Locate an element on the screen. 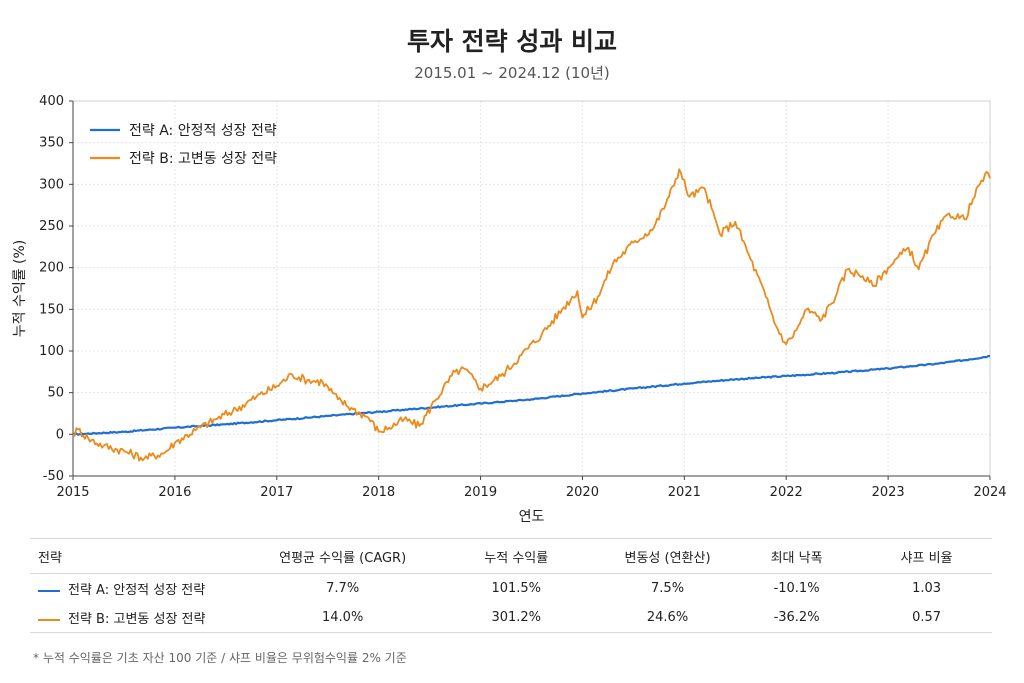 The image size is (1024, 683). header-cagr: 연평균 수익률 (CAGR) is located at coordinates (342, 556).